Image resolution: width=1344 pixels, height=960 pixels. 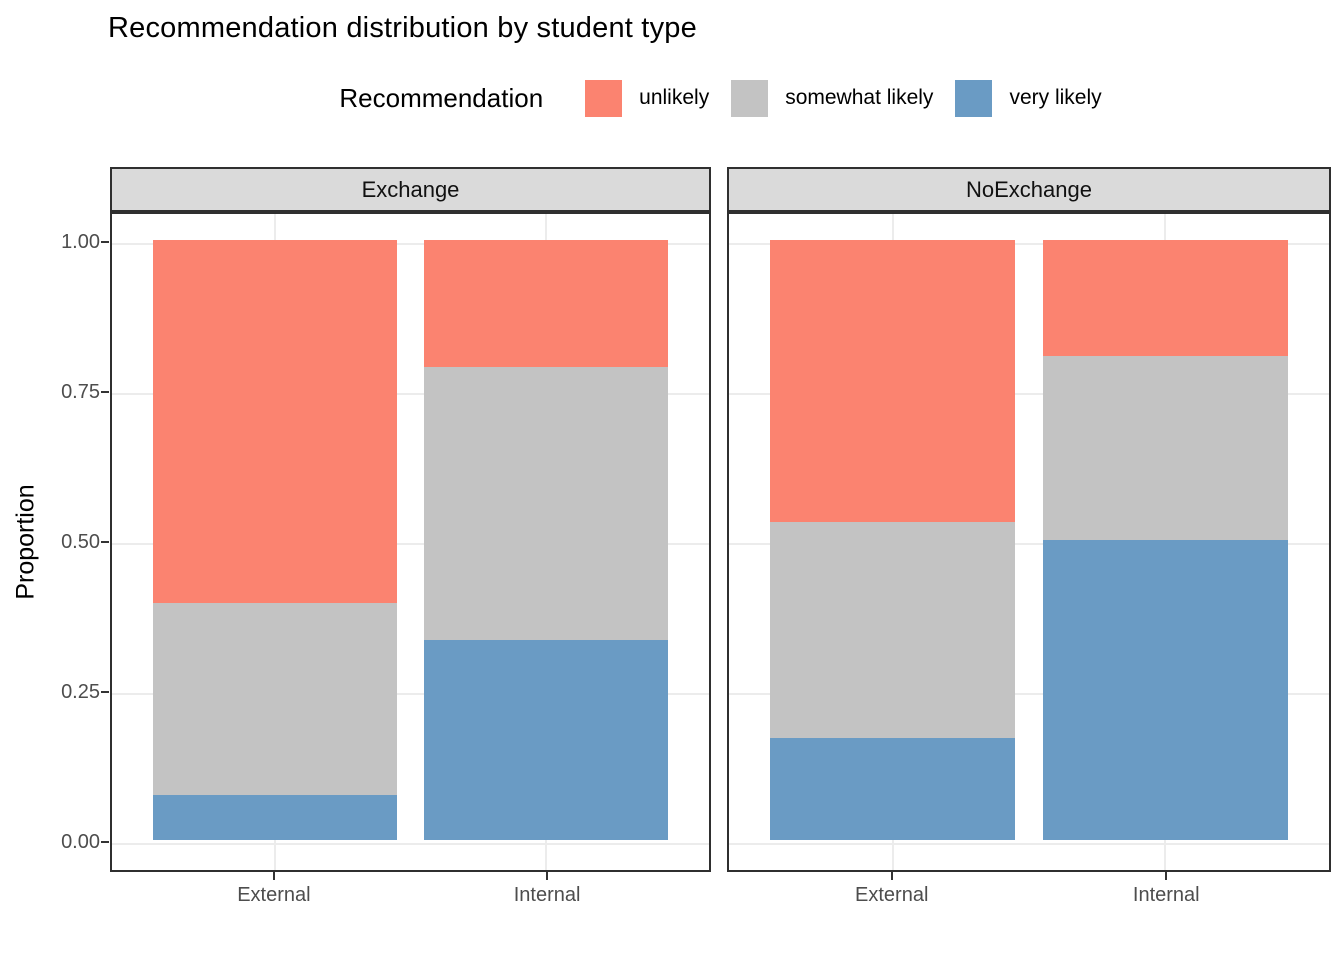 I want to click on y-tick-label: 0.00, so click(x=80, y=842).